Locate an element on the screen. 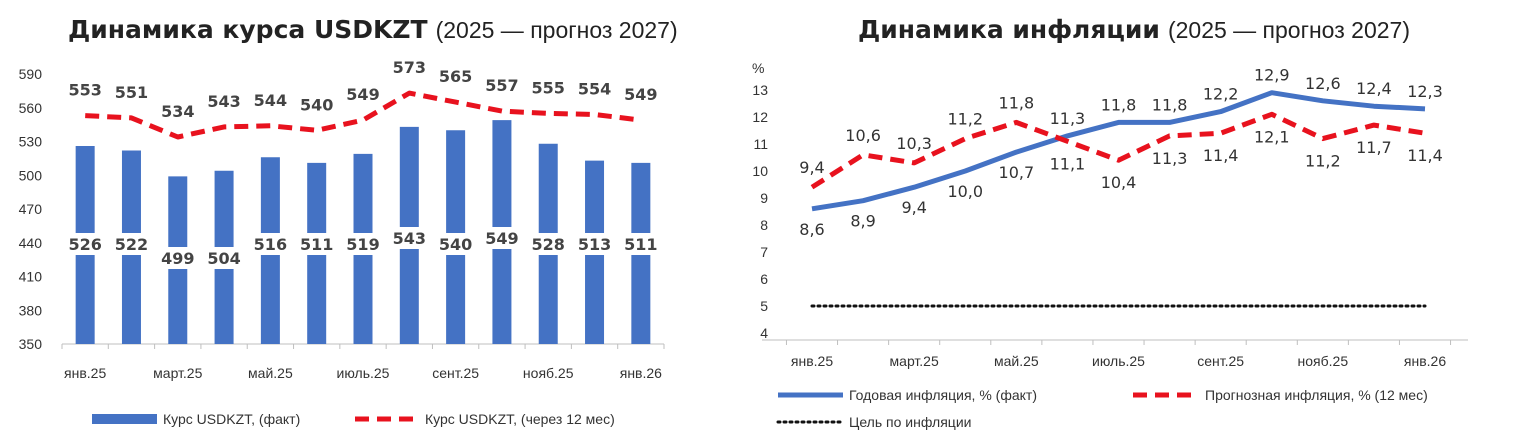 The height and width of the screenshot is (440, 1515). inflation-y-tick: 9 is located at coordinates (764, 198).